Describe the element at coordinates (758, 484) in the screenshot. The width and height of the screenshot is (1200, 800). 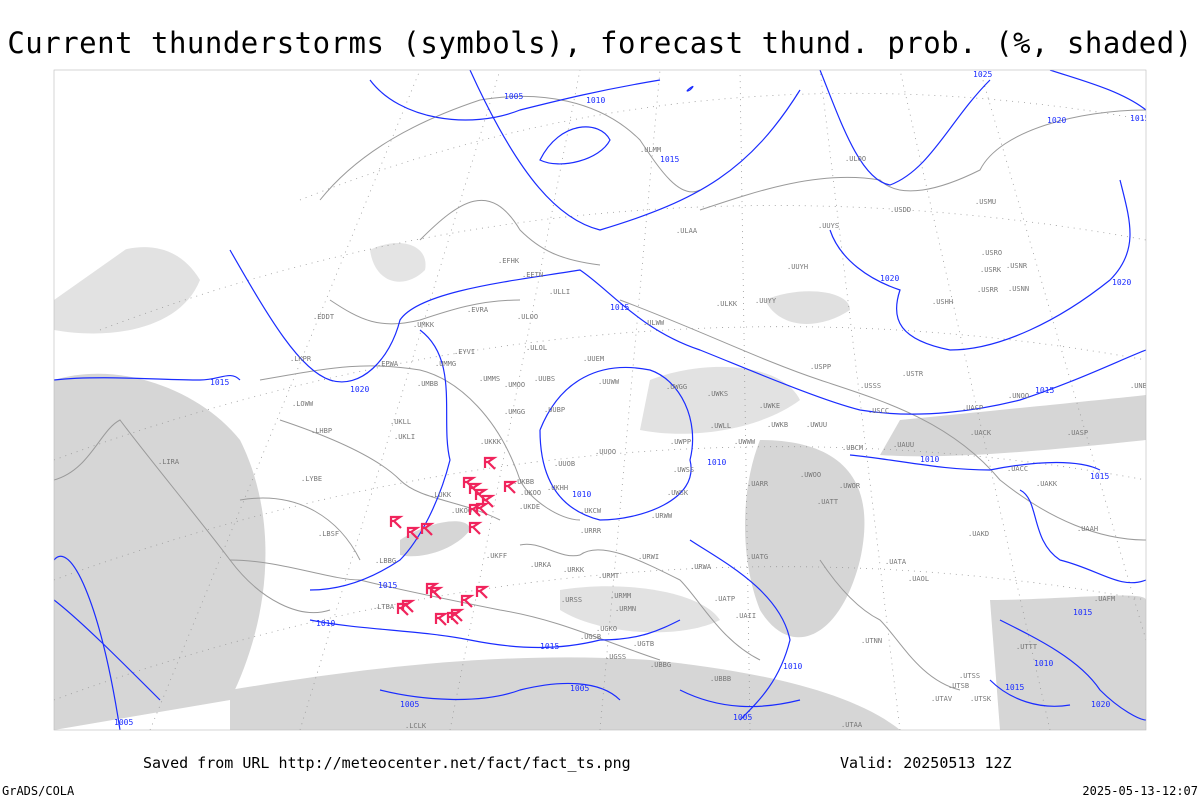
I see `station-label: .UARR` at that location.